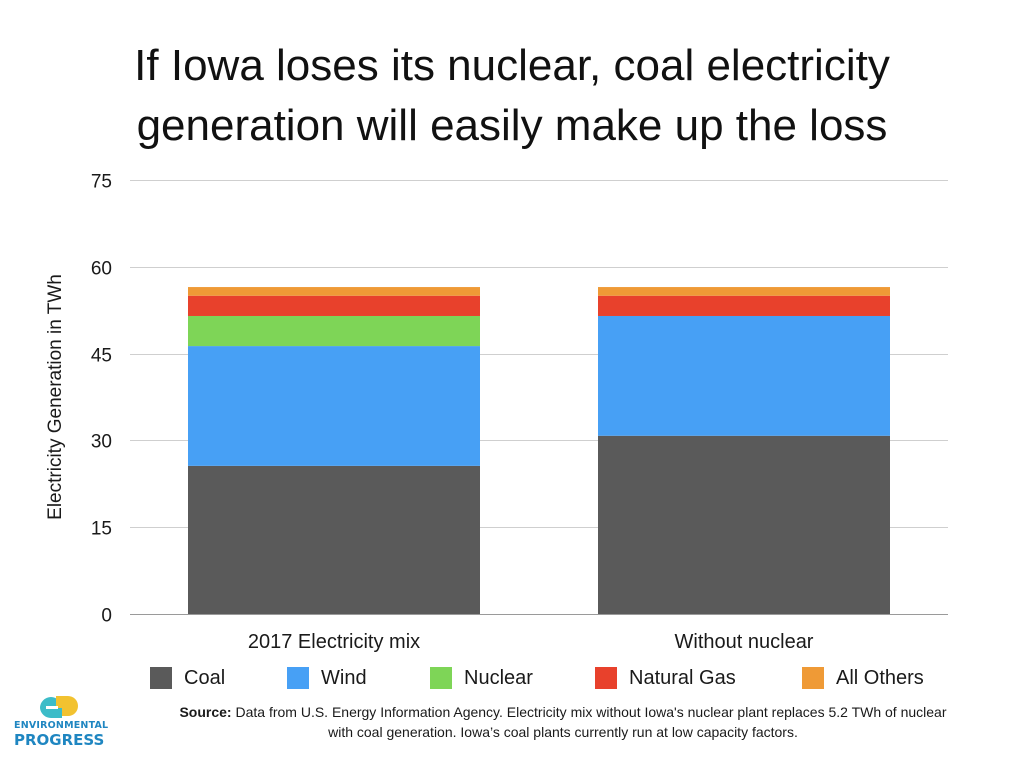 The height and width of the screenshot is (768, 1024). What do you see at coordinates (101, 399) in the screenshot?
I see `y-axis-ticks: 0 15 30 45 60 75` at bounding box center [101, 399].